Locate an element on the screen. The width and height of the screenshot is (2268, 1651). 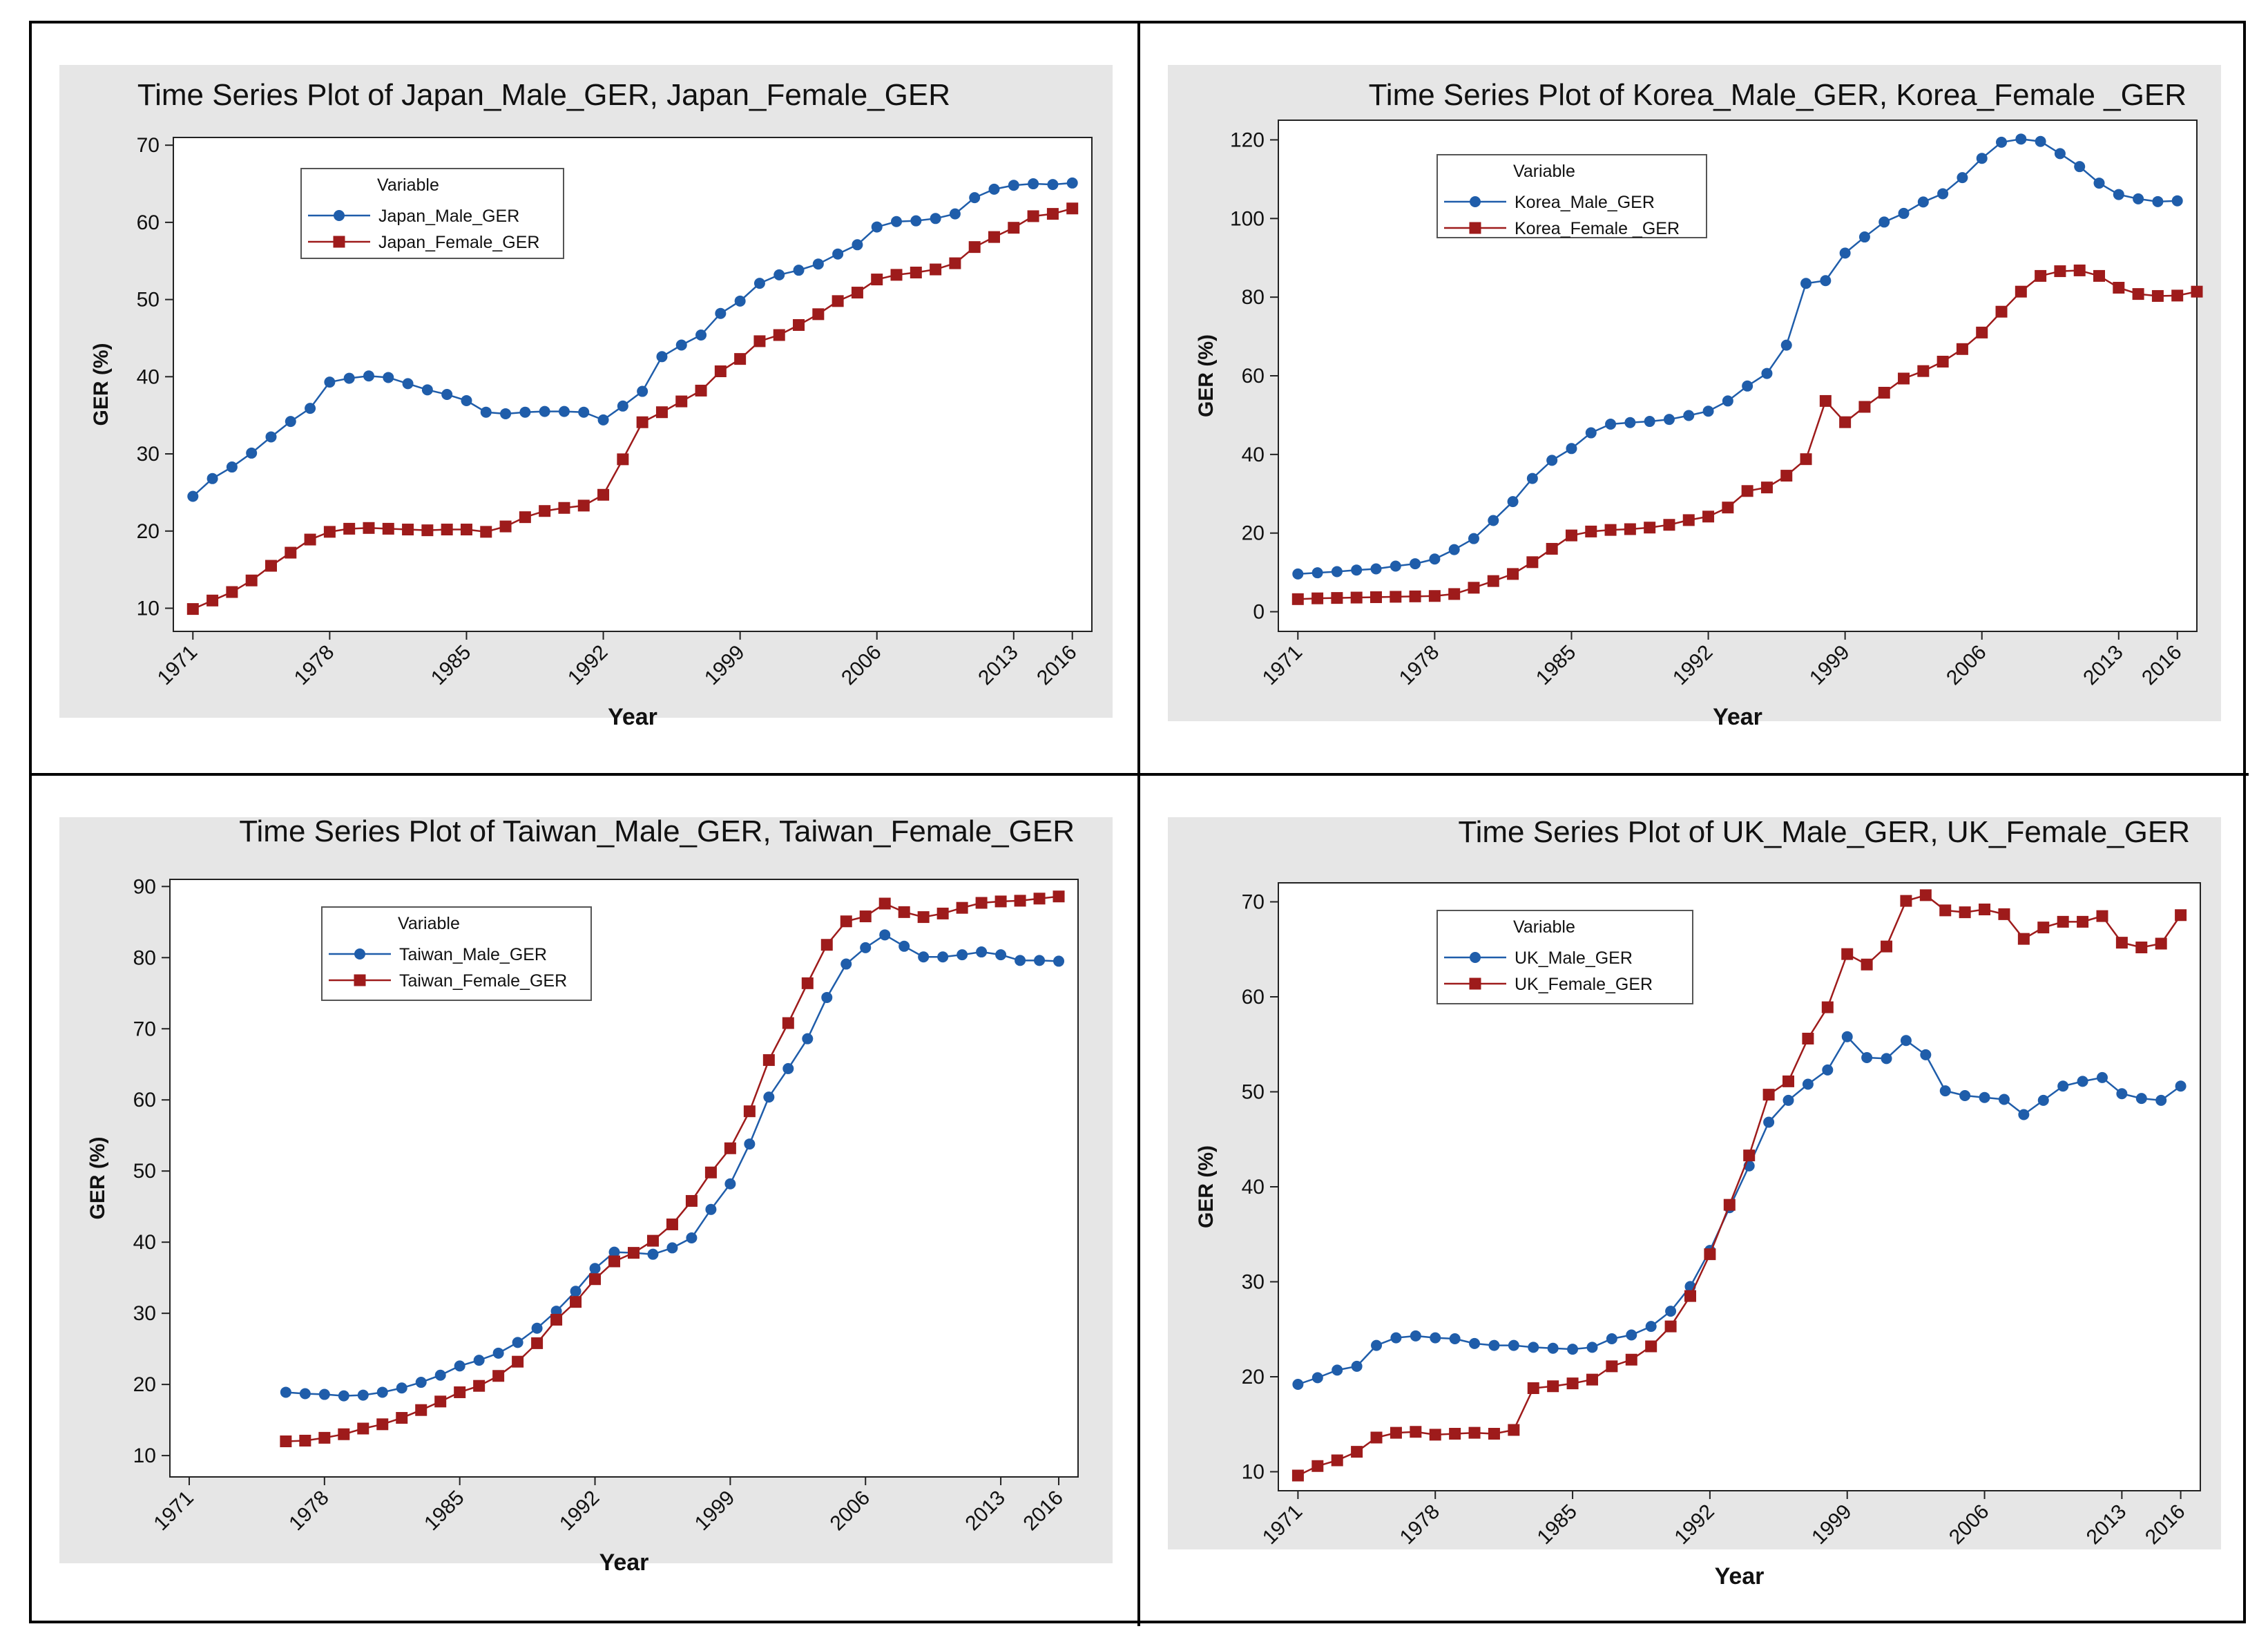
y-tick-label: 100 is located at coordinates (1247, 218).